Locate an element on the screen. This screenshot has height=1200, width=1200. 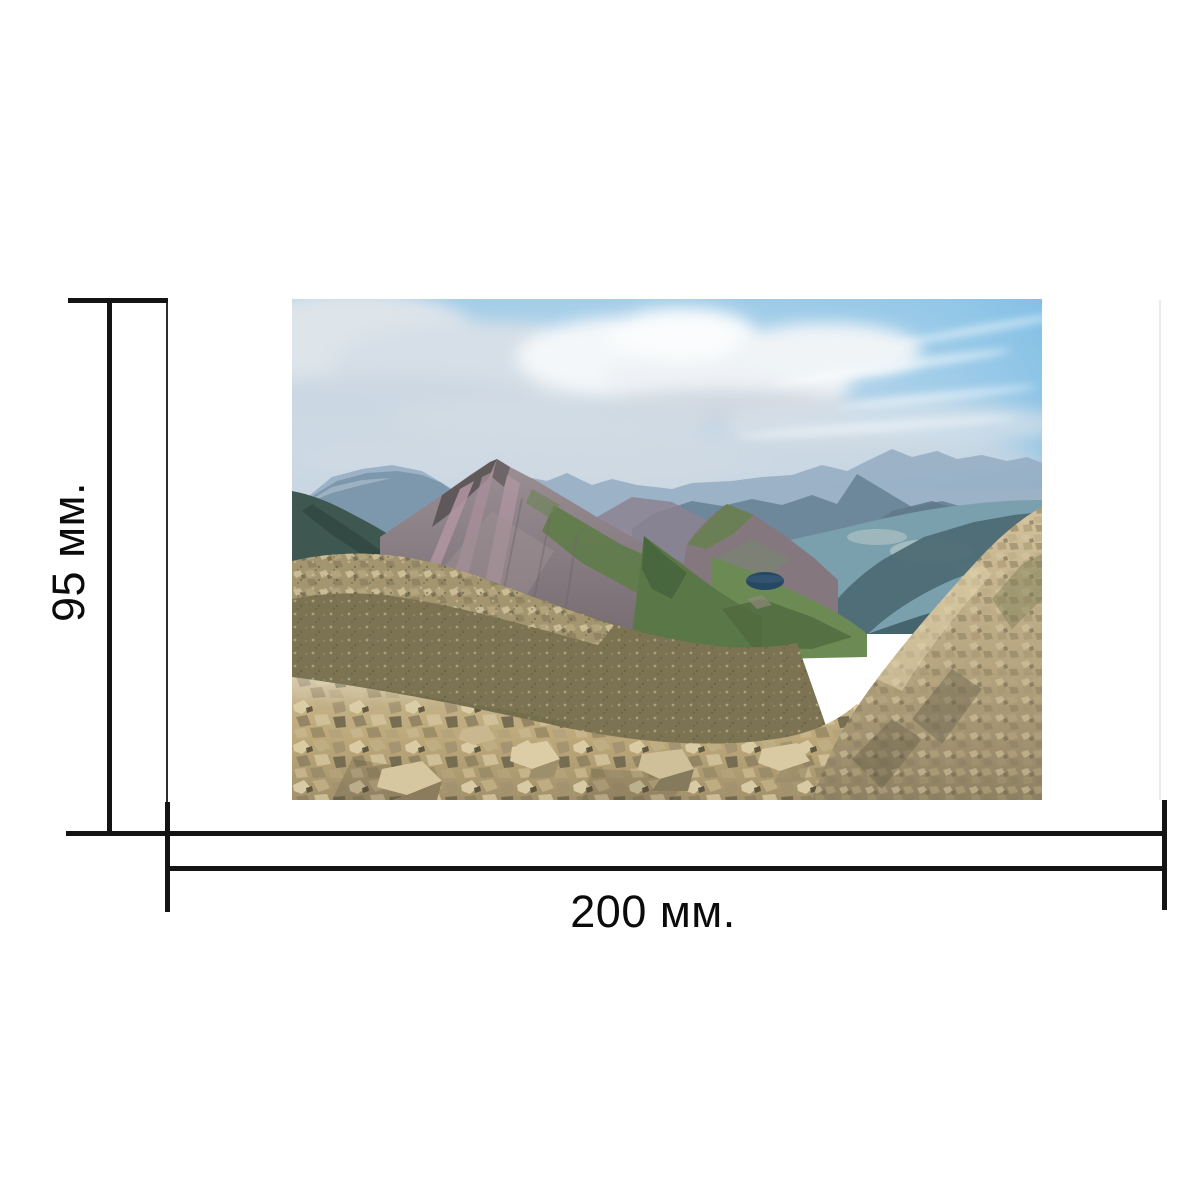
card-right-edge is located at coordinates (1160, 550).